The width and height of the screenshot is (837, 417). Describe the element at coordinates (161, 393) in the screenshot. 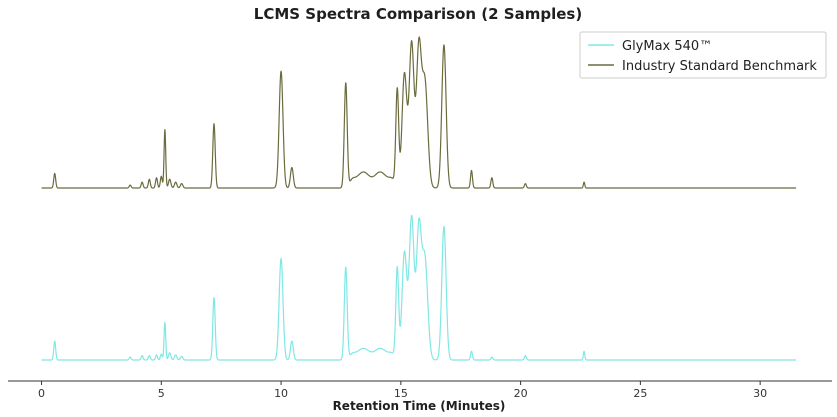

I see `x-tick-label: 5` at that location.